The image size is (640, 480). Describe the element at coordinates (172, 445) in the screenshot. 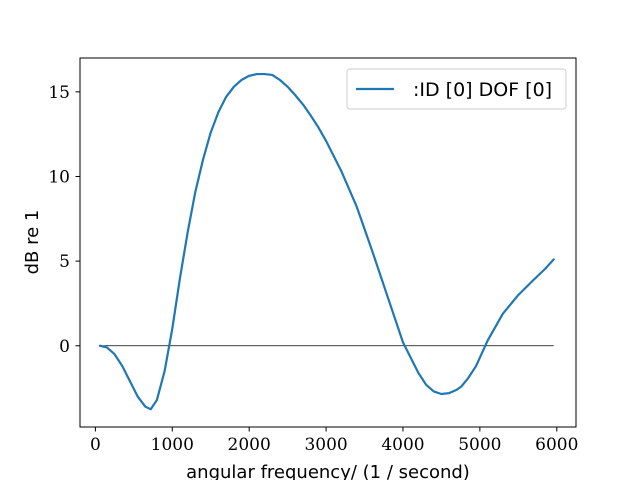

I see `x-tick-label: 1000` at that location.